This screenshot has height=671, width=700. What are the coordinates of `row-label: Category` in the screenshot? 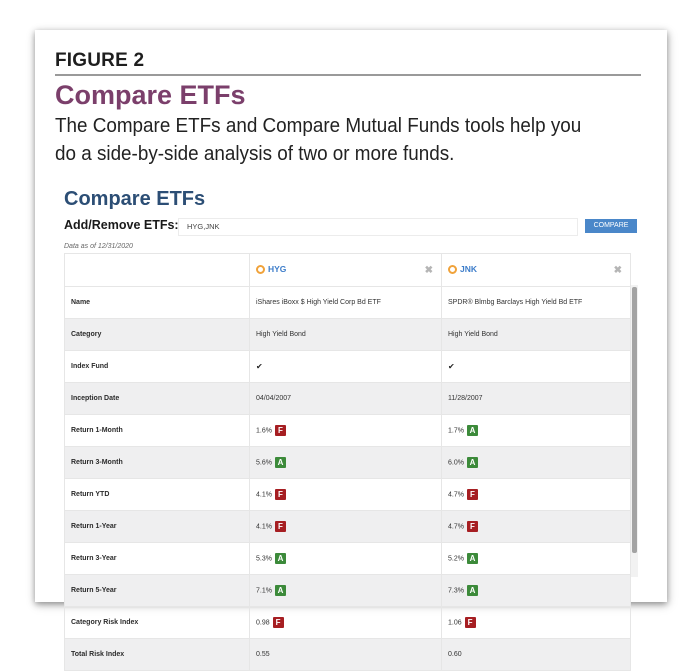 It's located at (157, 334).